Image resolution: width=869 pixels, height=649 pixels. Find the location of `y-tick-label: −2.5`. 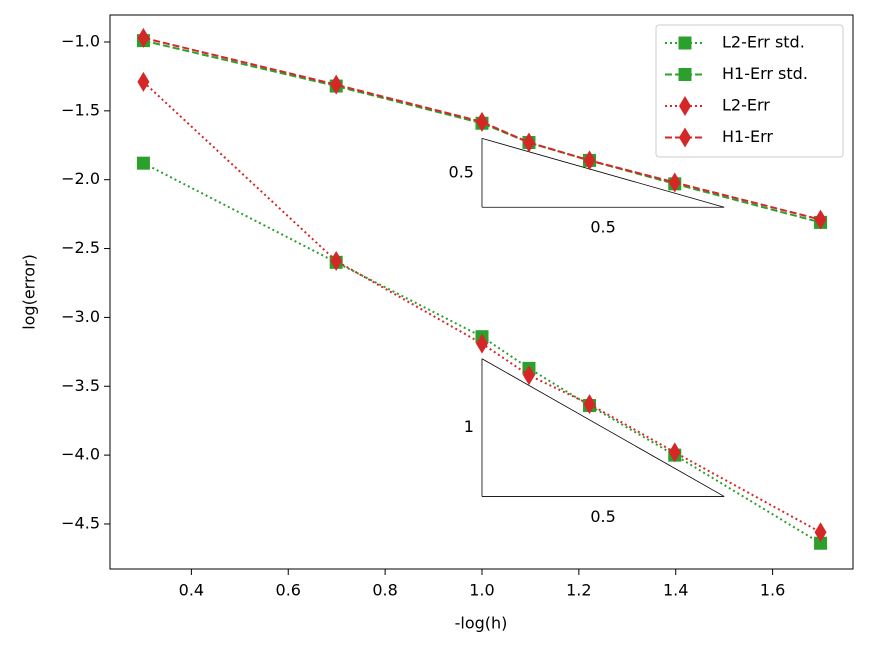

y-tick-label: −2.5 is located at coordinates (80, 247).